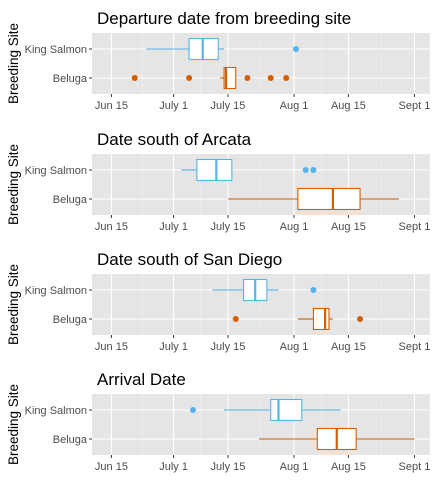  I want to click on chart-title: Arrival Date, so click(141, 379).